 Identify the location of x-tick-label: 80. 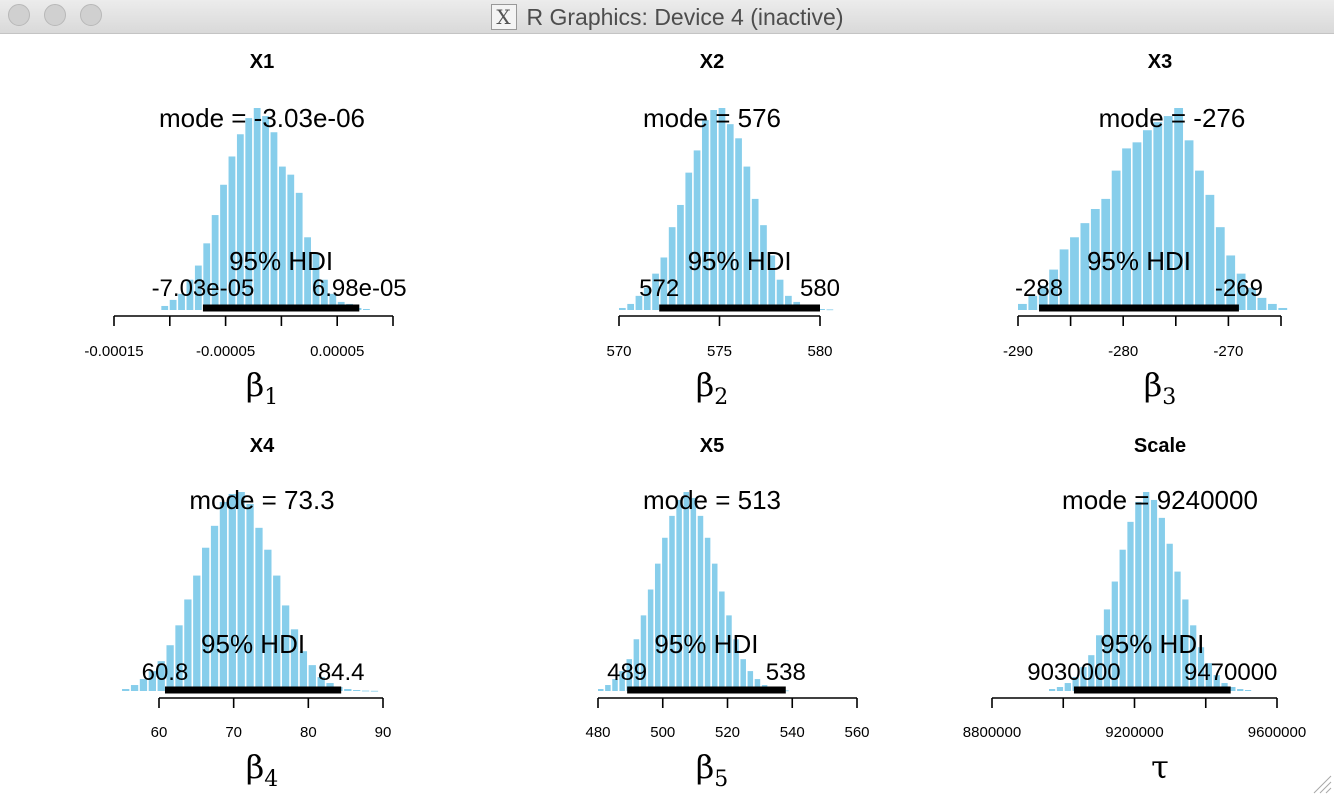
(308, 732).